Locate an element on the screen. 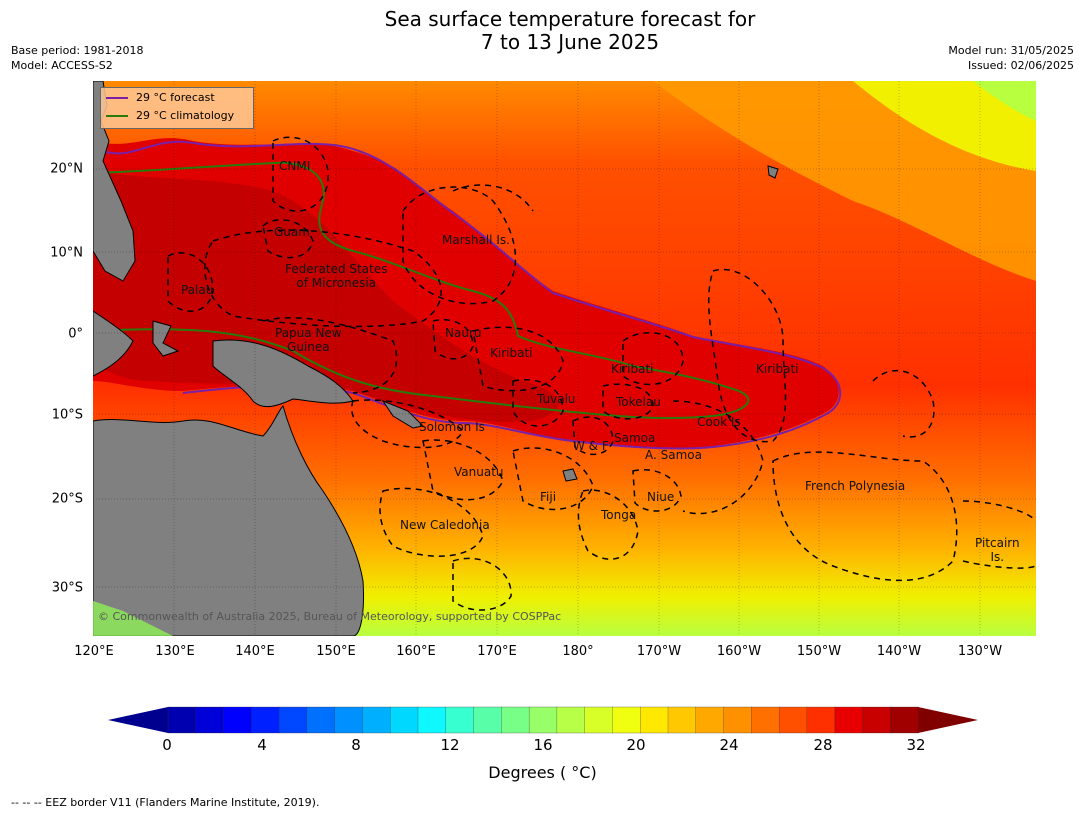  lon-tick: 180° is located at coordinates (578, 651).